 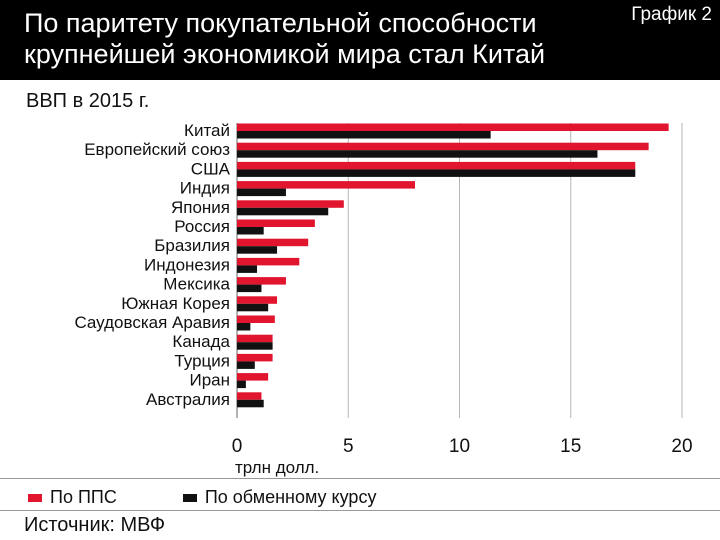 I want to click on x-tick-label-5: 5, so click(x=348, y=446).